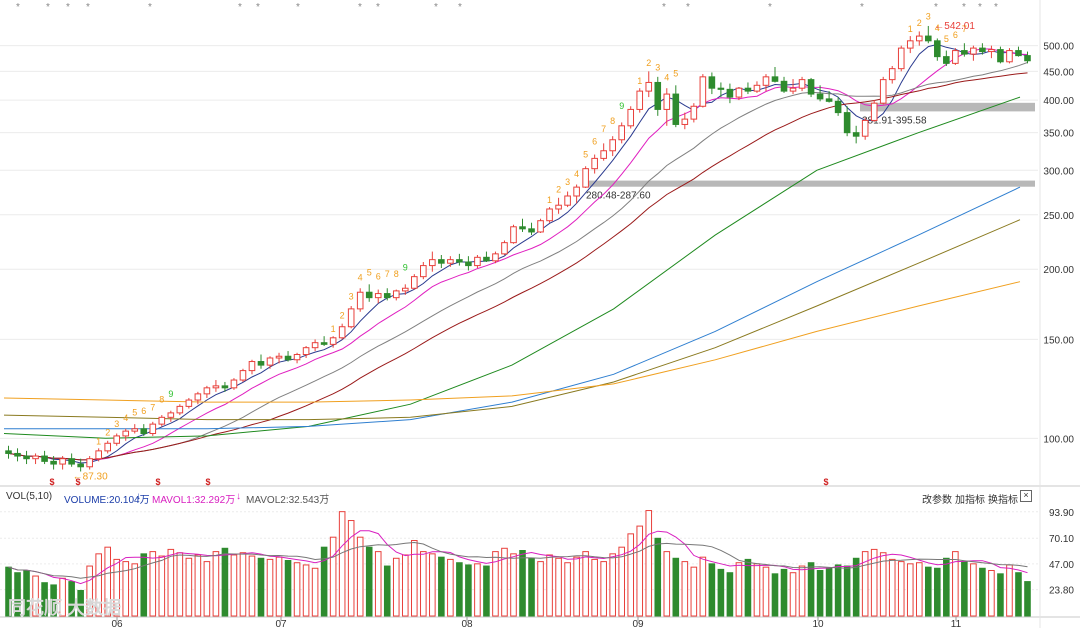 The image size is (1080, 633). I want to click on close-indicator-button: ×, so click(1026, 496).